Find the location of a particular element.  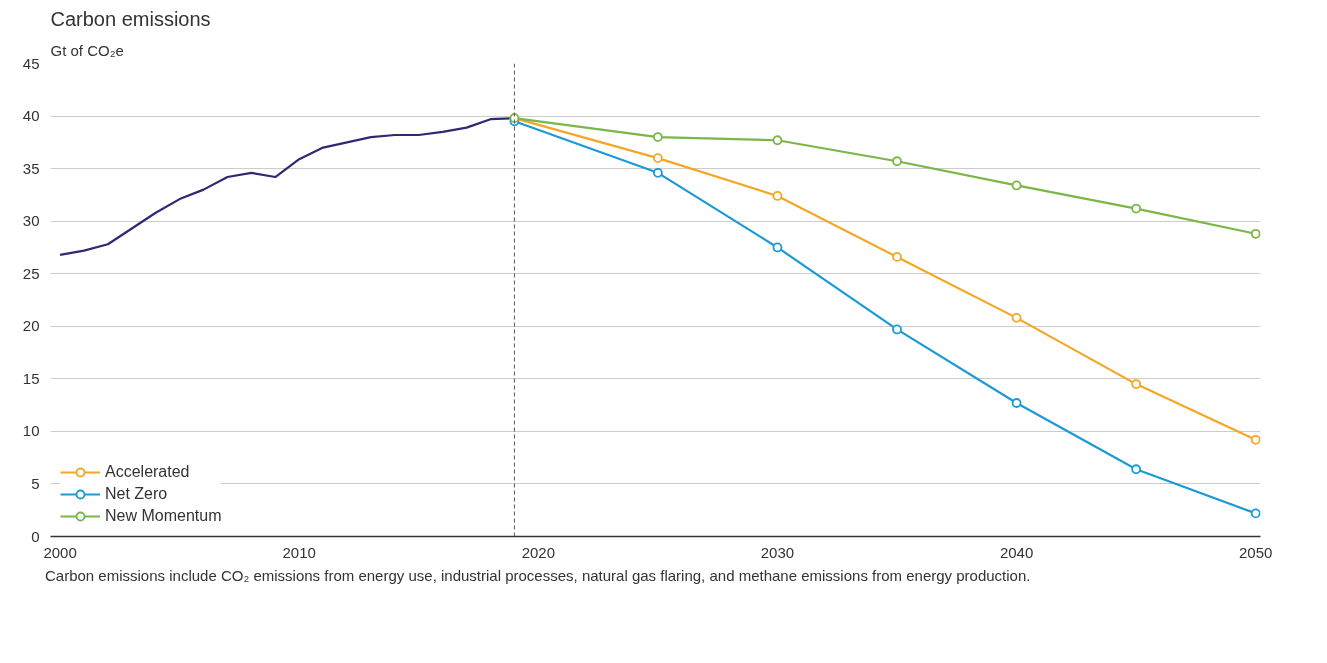

legend-label: Accelerated is located at coordinates (147, 472).